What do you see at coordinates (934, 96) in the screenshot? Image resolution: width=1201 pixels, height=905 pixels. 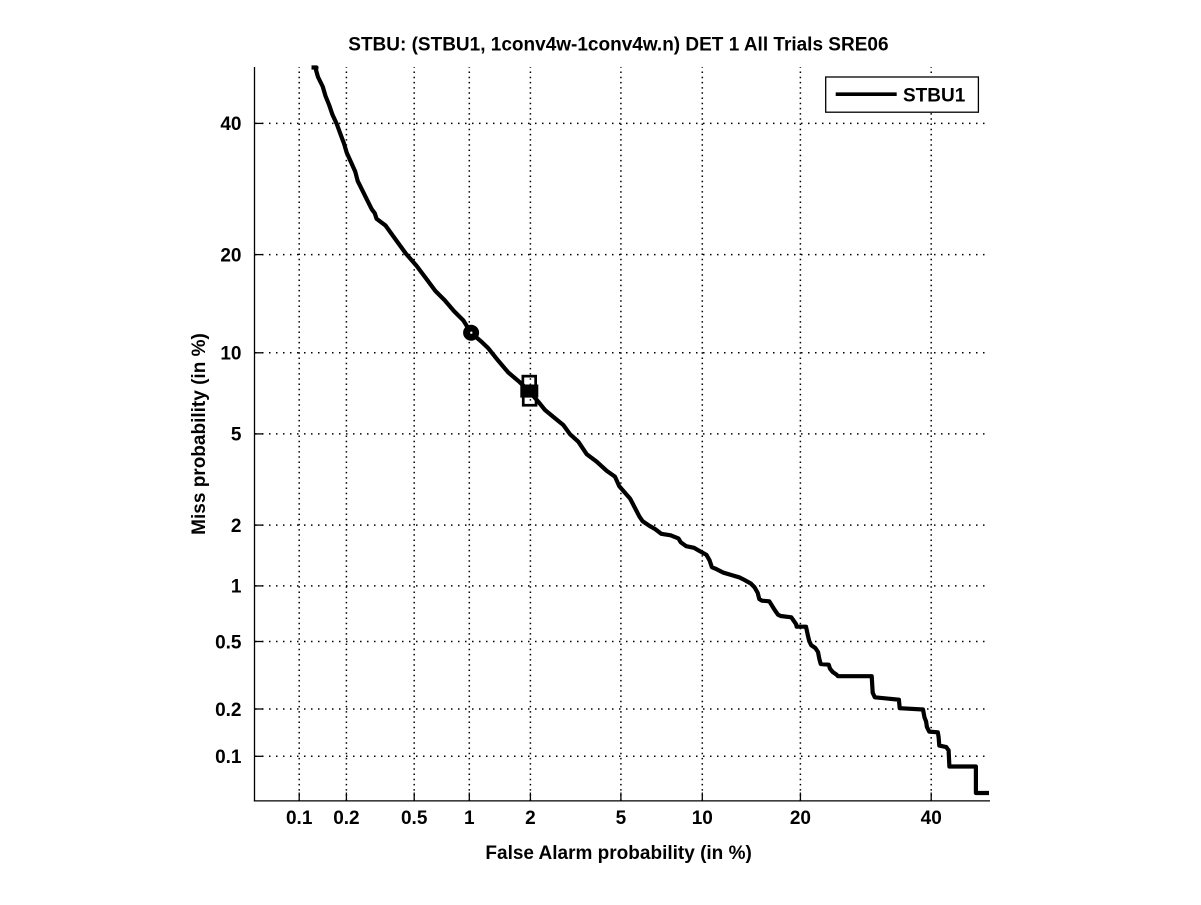 I see `svg-text: STBU1` at bounding box center [934, 96].